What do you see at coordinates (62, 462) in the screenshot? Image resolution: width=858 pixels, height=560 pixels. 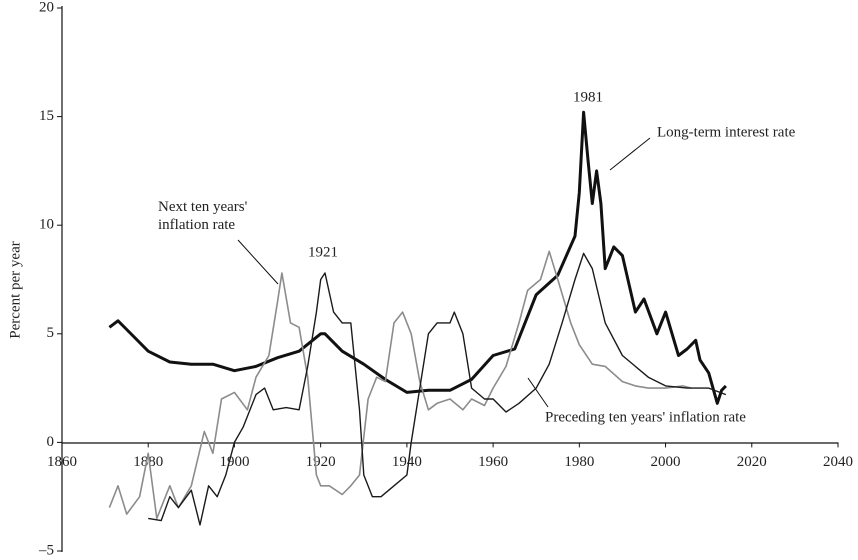 I see `x-tick-label: 1860` at bounding box center [62, 462].